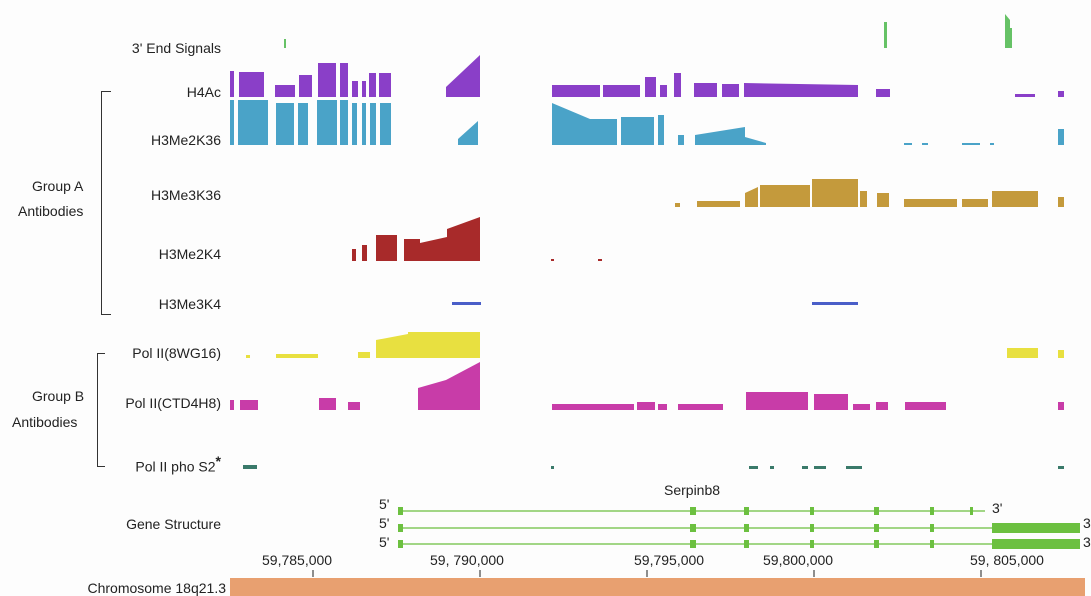 This screenshot has height=596, width=1091. What do you see at coordinates (58, 396) in the screenshot?
I see `group-b-line1: Group B` at bounding box center [58, 396].